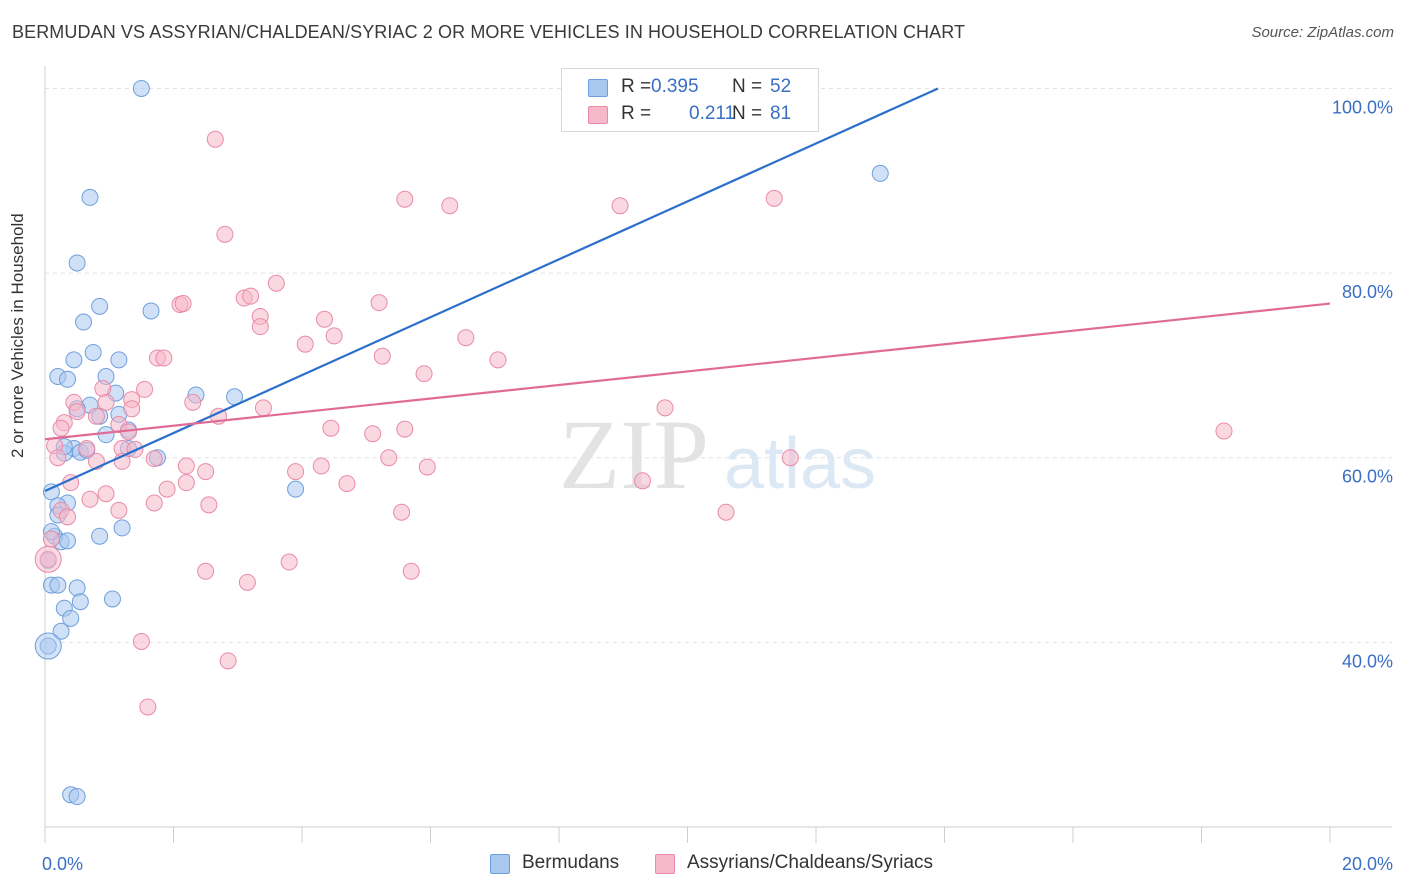  I want to click on source-label: Source: ZipAtlas.com, so click(1322, 32).